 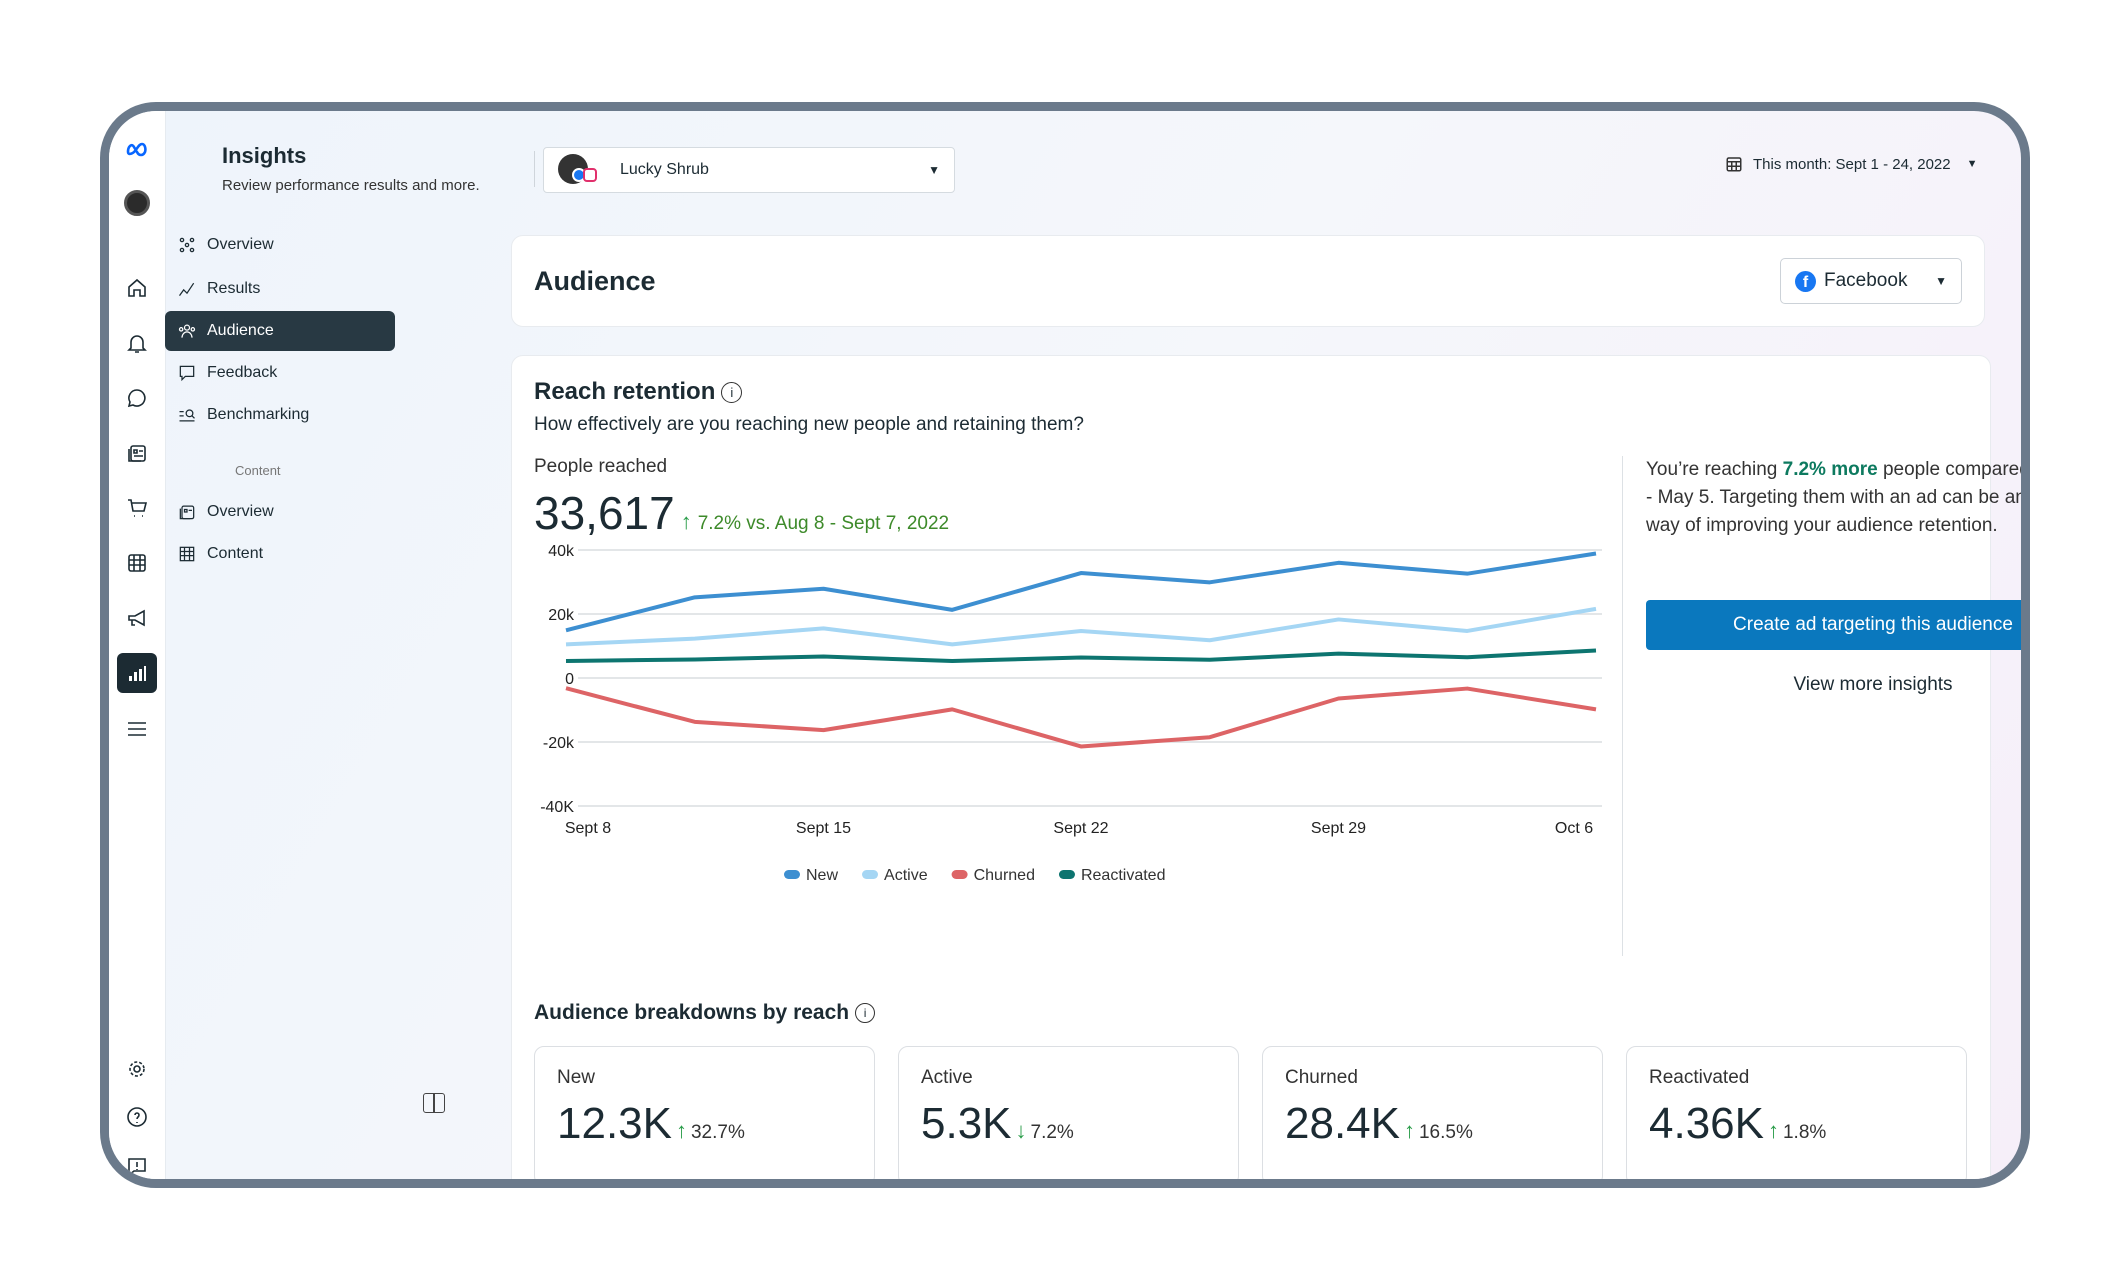 What do you see at coordinates (595, 281) in the screenshot?
I see `section-title: Audience` at bounding box center [595, 281].